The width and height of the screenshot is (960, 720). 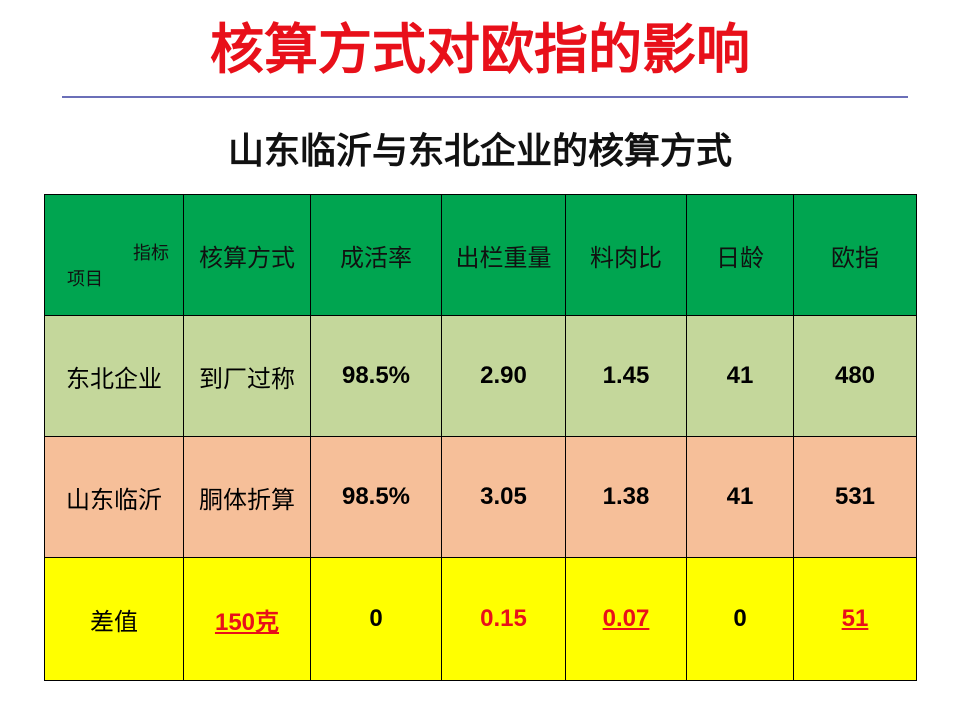 What do you see at coordinates (114, 255) in the screenshot?
I see `corner-cell: 指标 项目` at bounding box center [114, 255].